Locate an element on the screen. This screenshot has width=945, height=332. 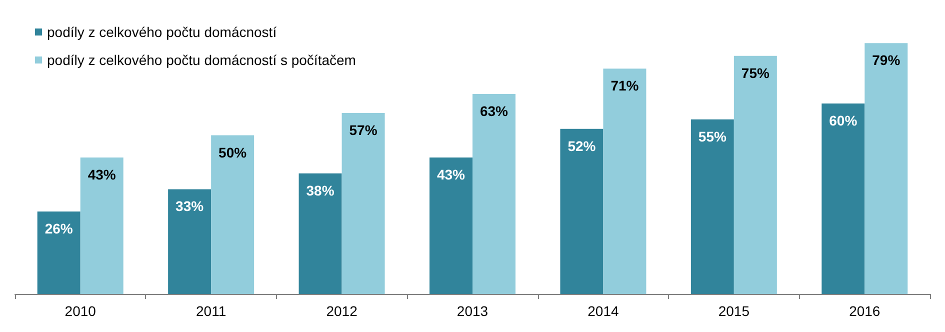
data-label: 33% is located at coordinates (190, 206).